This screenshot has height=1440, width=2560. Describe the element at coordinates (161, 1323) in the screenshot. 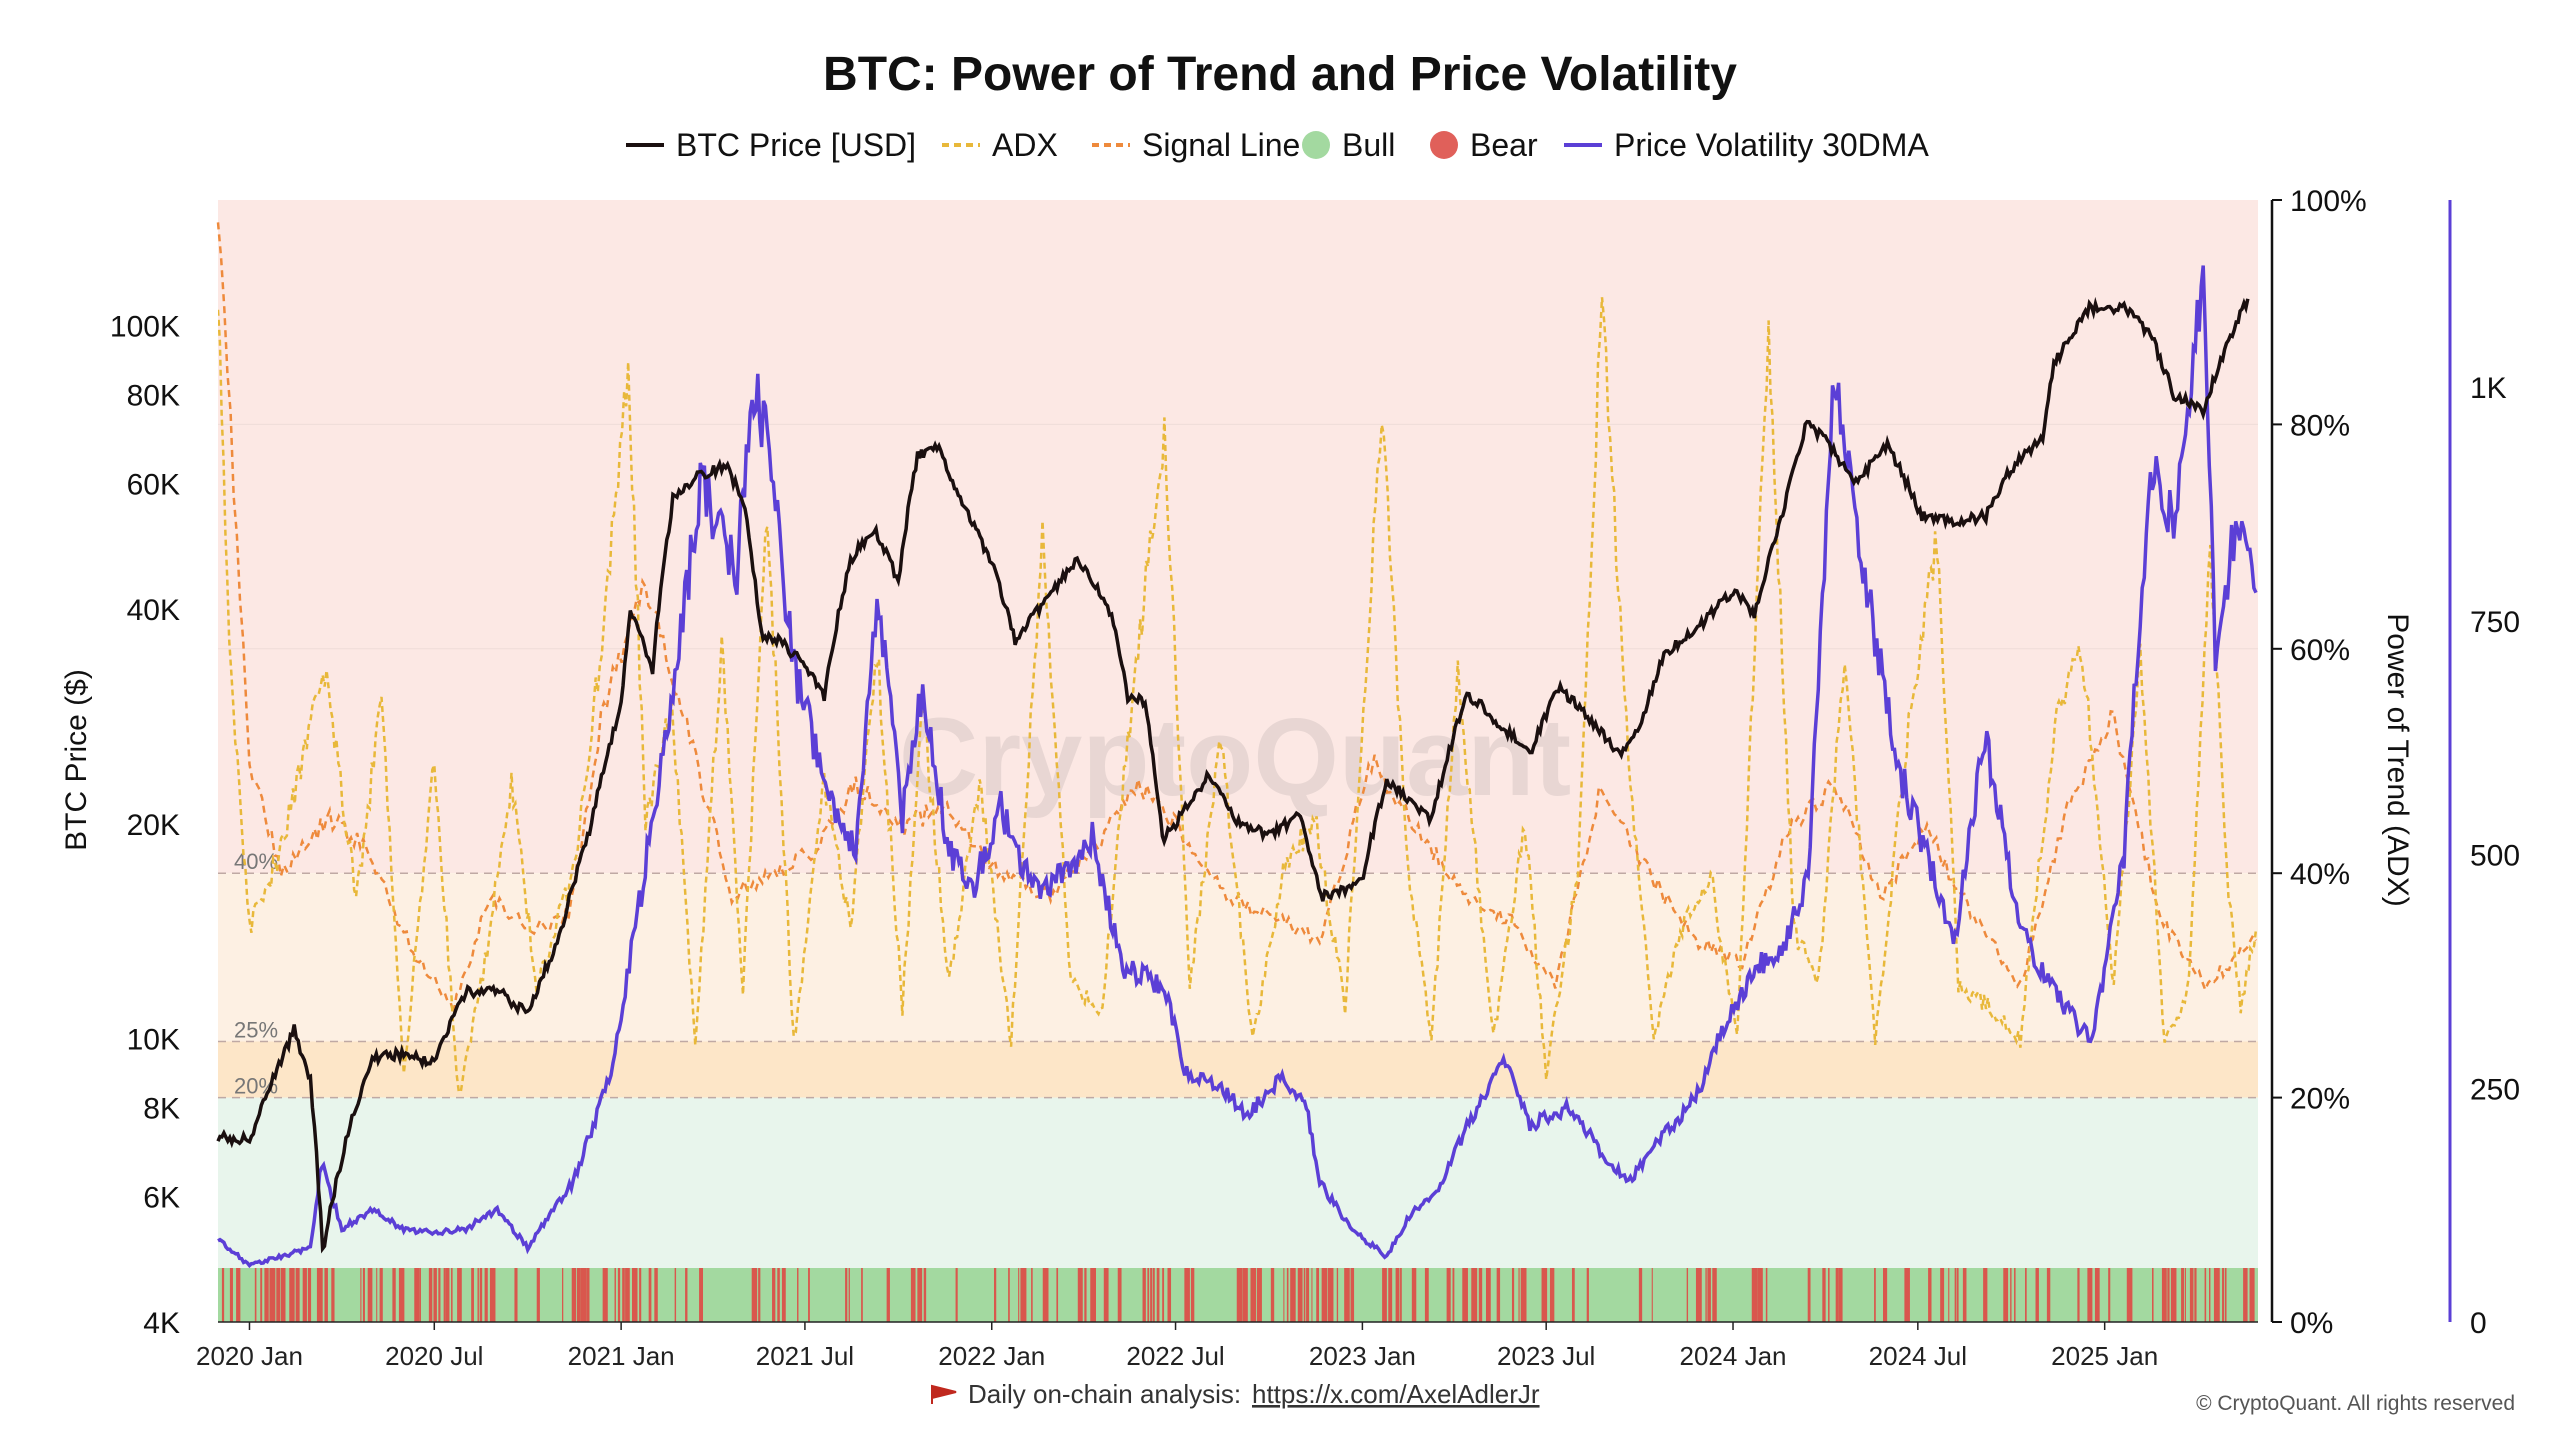

I see `y-left-tick-label: 4K` at that location.